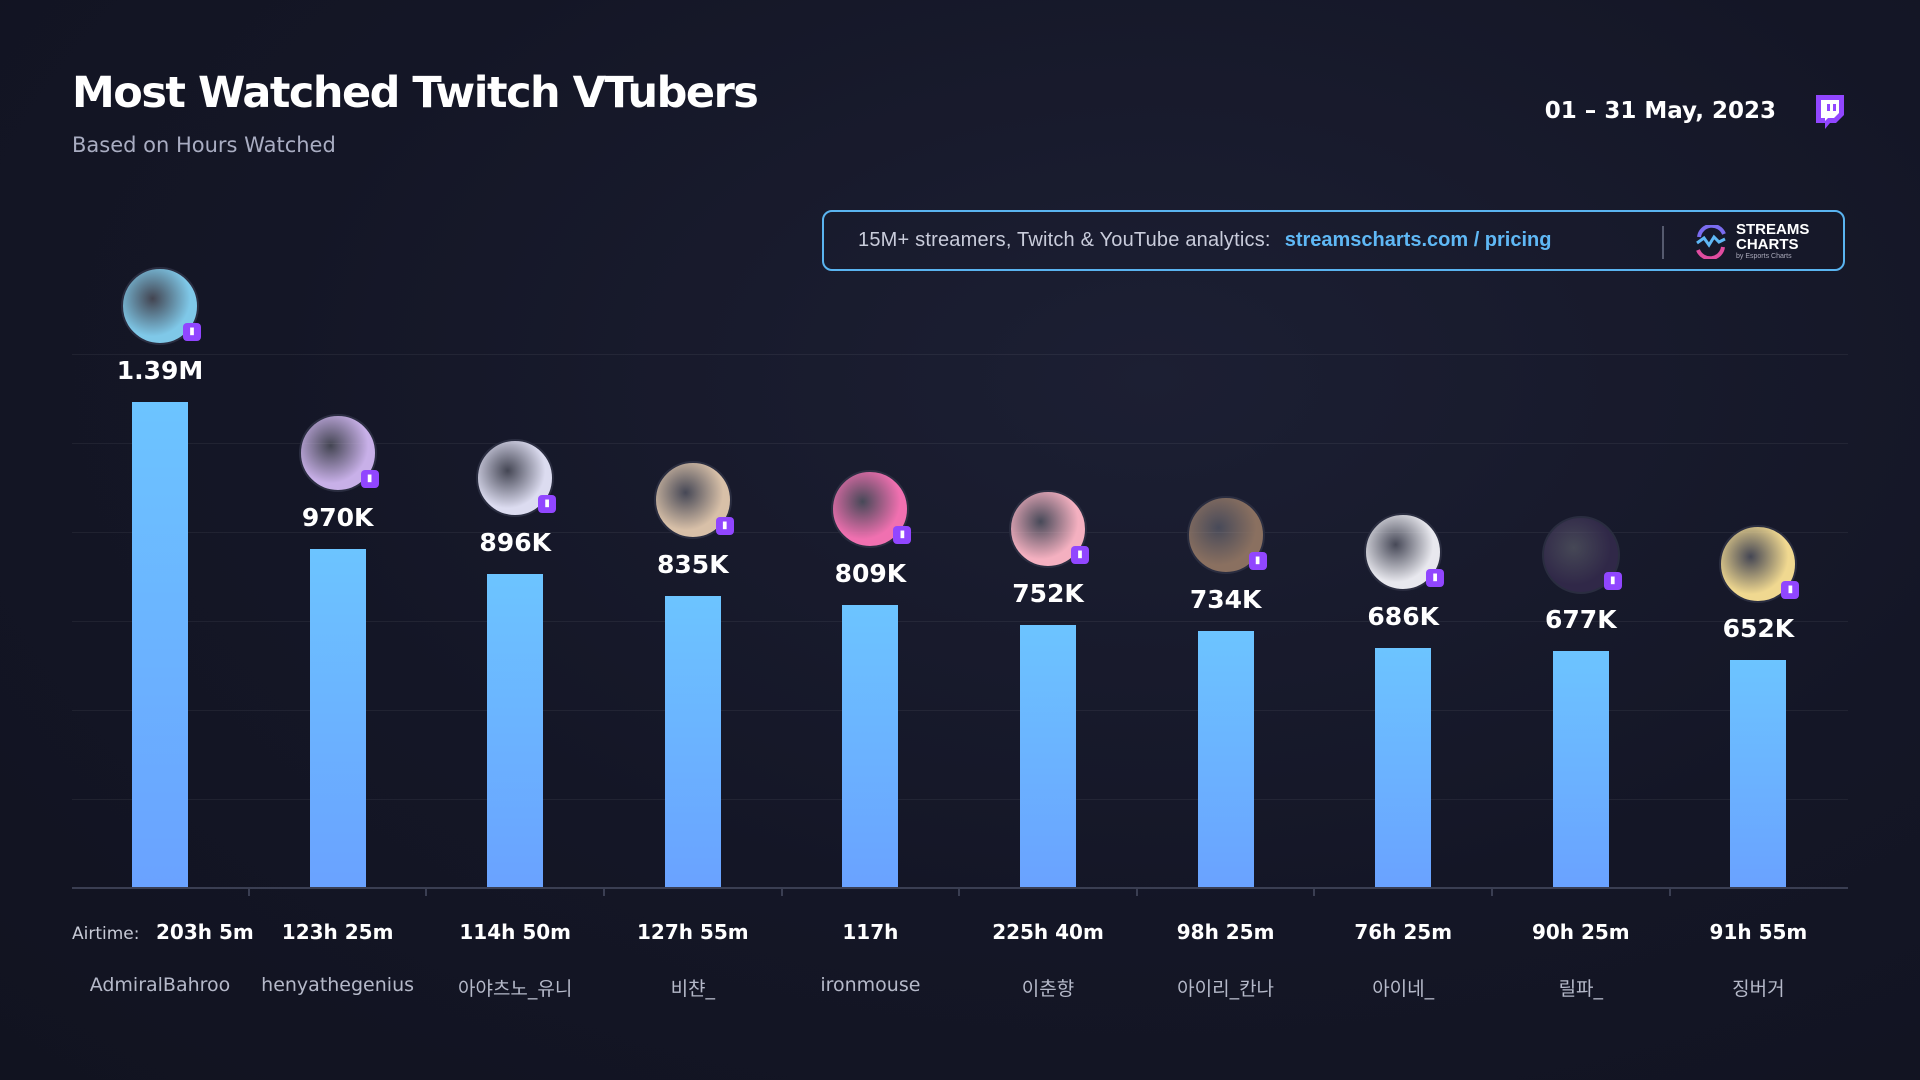 The width and height of the screenshot is (1920, 1080). I want to click on category-label: henyathegenius, so click(338, 985).